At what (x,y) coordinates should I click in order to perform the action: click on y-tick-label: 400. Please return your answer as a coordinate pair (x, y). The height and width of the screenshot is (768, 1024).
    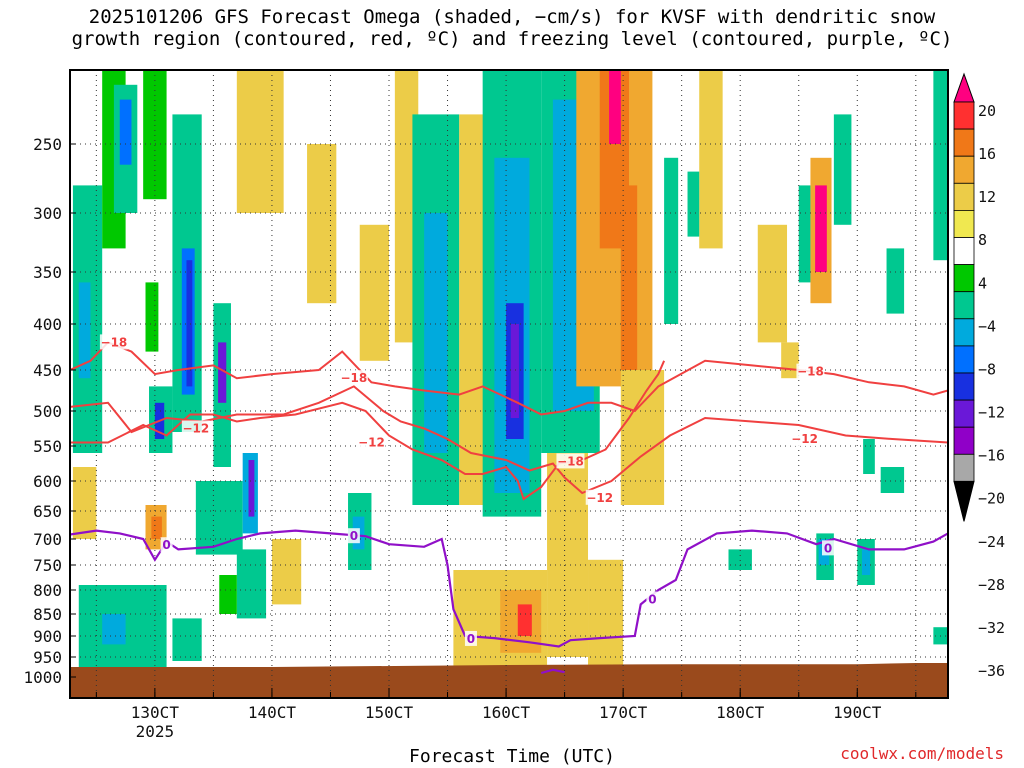
    Looking at the image, I should click on (47, 324).